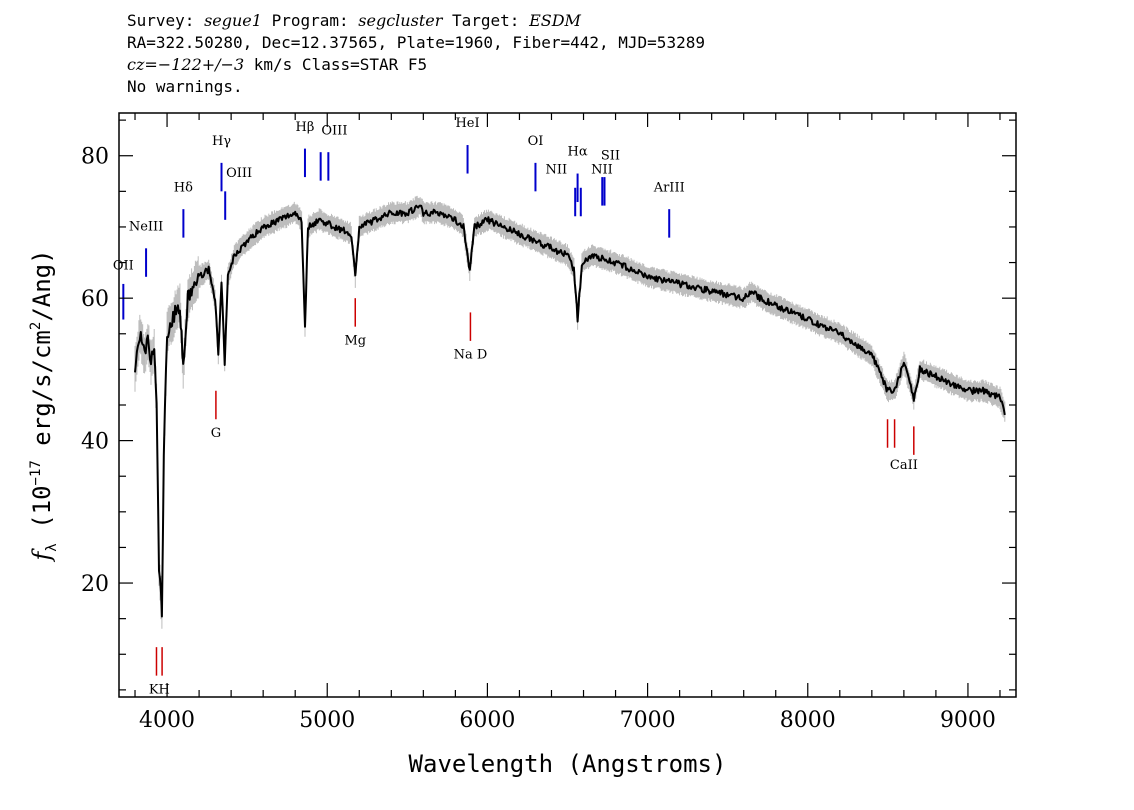  Describe the element at coordinates (159, 689) in the screenshot. I see `spectral-line-label: KH` at that location.